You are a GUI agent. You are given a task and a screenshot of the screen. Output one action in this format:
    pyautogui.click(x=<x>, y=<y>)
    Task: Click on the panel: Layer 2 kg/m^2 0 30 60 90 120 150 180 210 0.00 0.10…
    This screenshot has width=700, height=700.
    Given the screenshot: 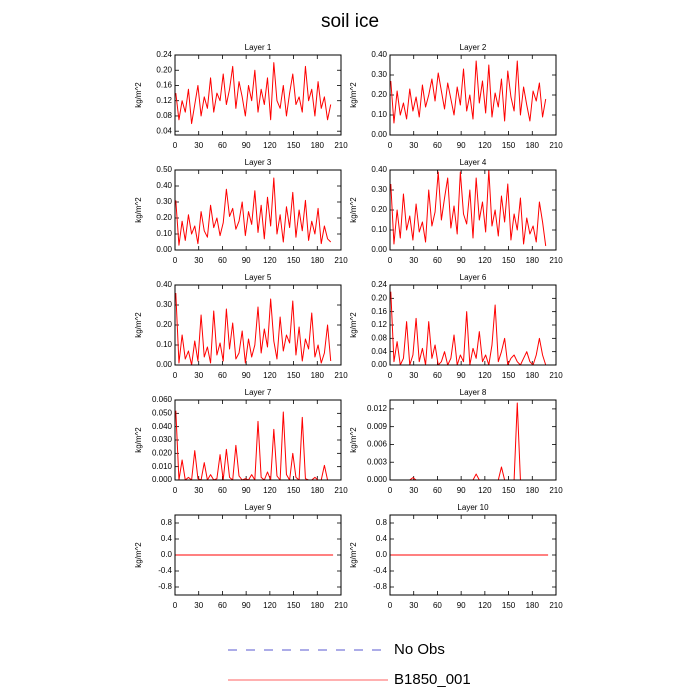 What is the action you would take?
    pyautogui.click(x=456, y=96)
    